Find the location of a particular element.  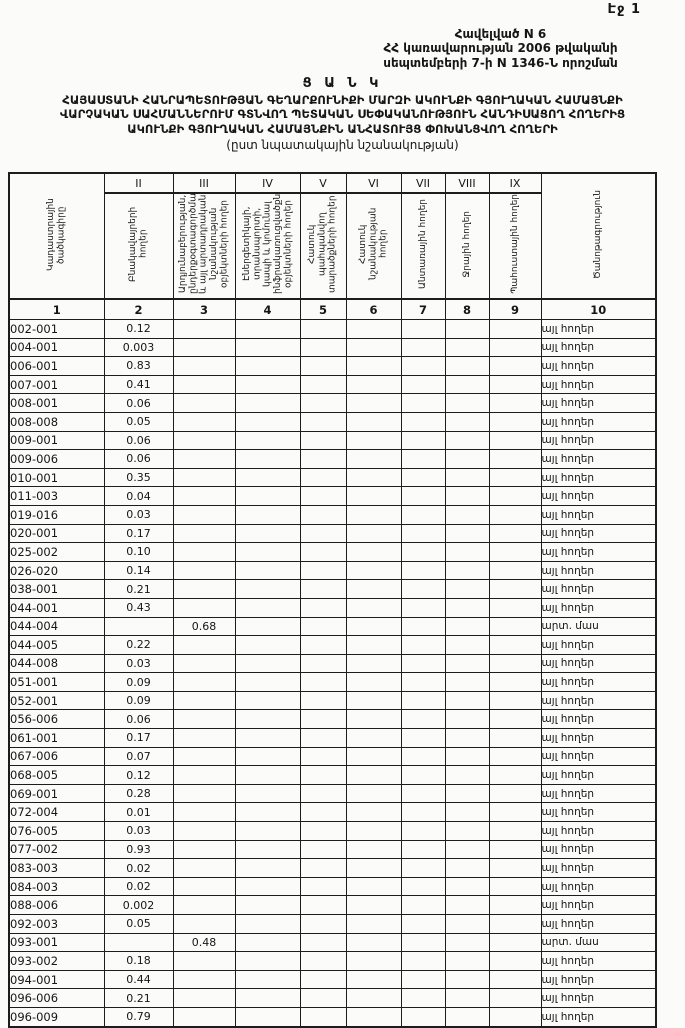

residential-value-cell: 0.21 is located at coordinates (138, 589).